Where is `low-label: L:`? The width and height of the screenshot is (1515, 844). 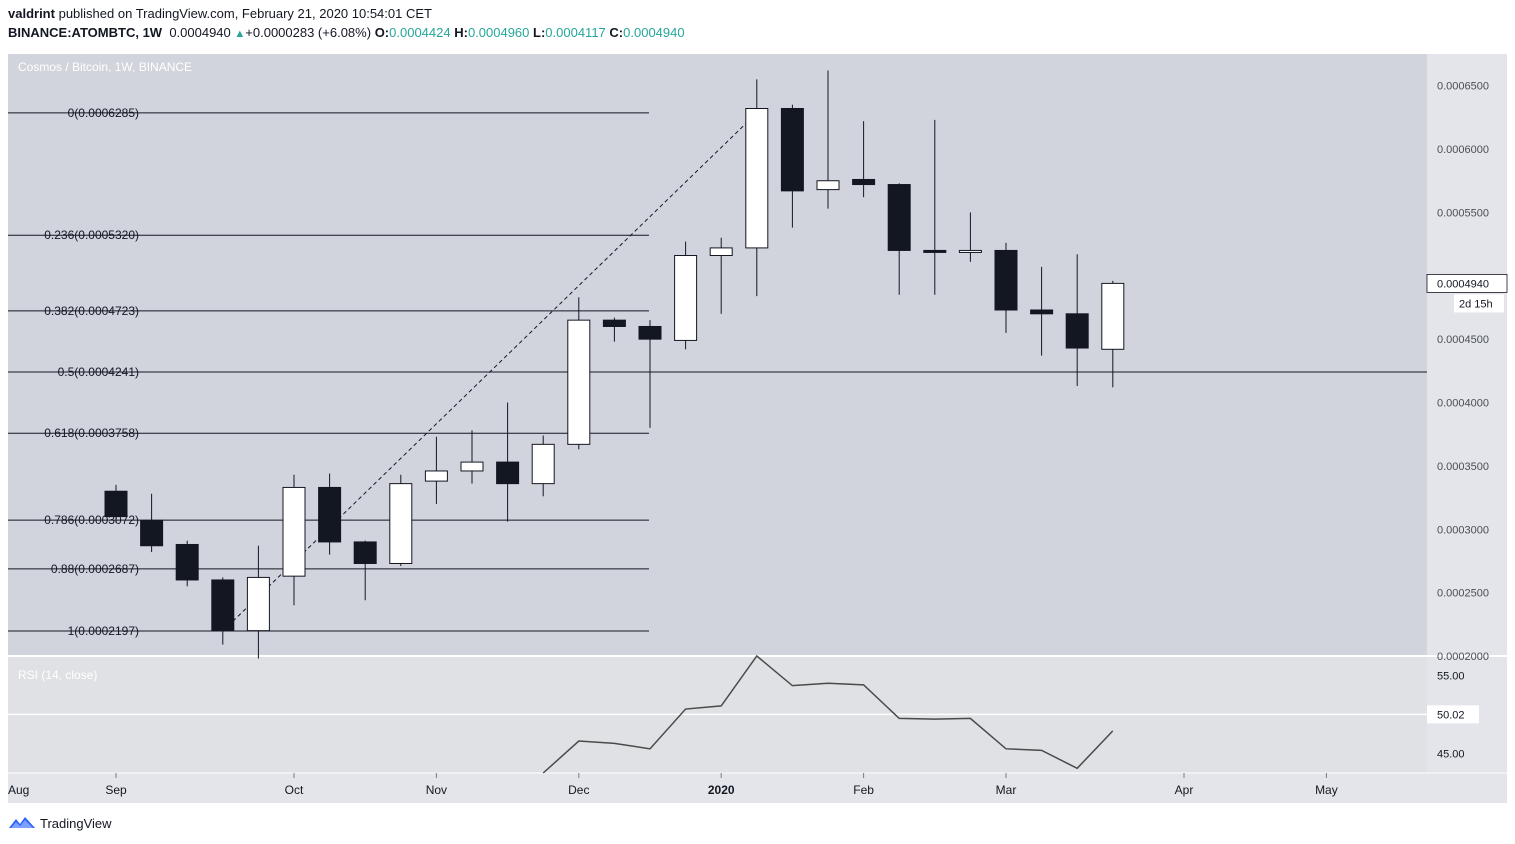 low-label: L: is located at coordinates (539, 32).